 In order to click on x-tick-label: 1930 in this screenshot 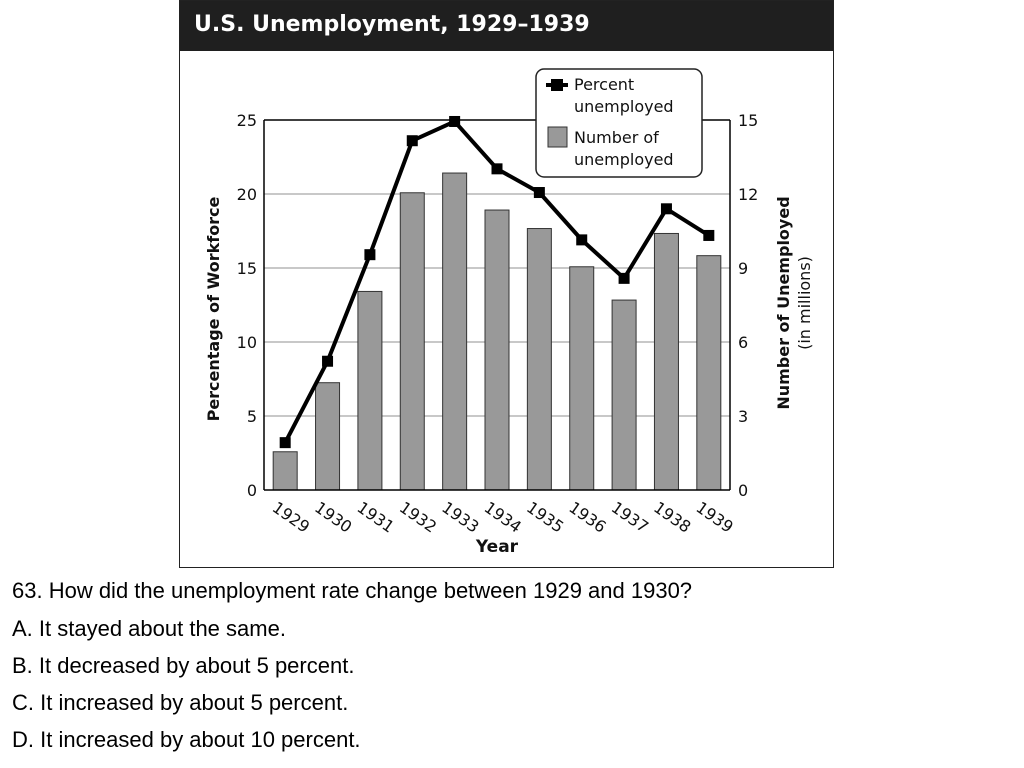, I will do `click(333, 517)`.